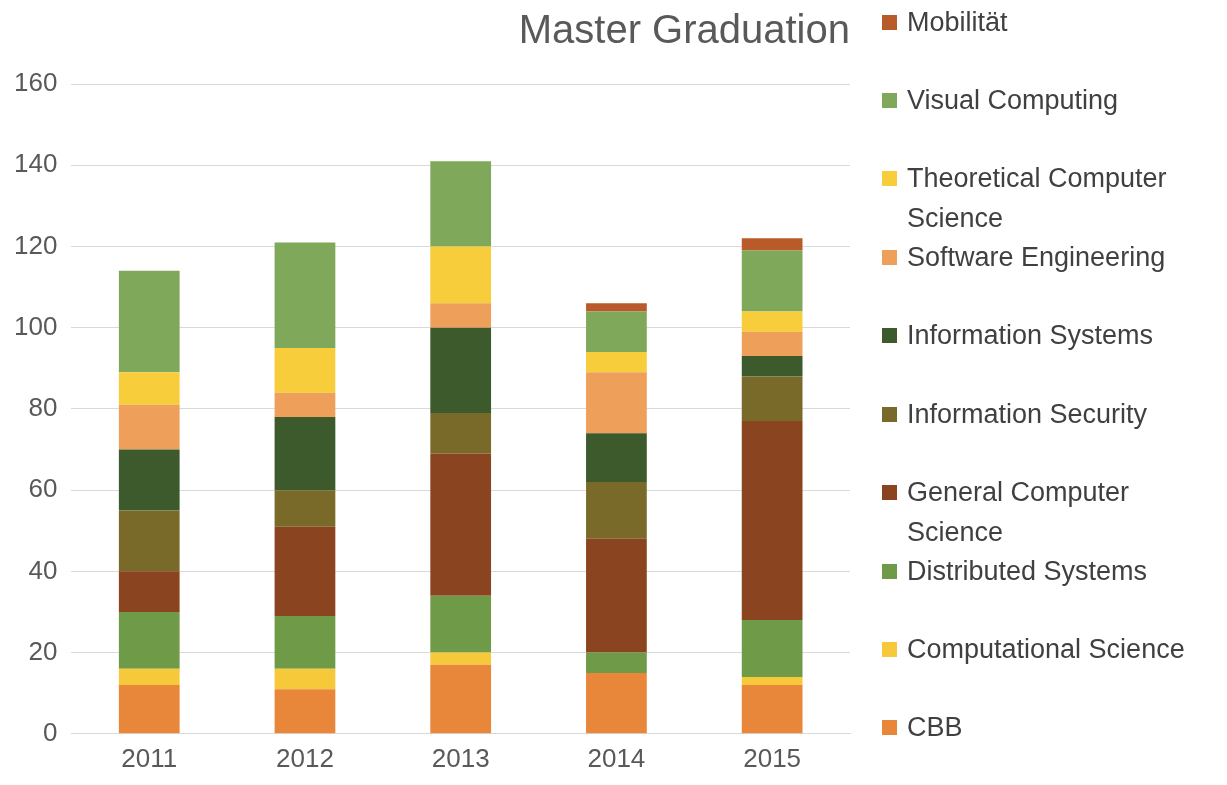 The width and height of the screenshot is (1227, 785). I want to click on x-tick-label: 2012, so click(305, 757).